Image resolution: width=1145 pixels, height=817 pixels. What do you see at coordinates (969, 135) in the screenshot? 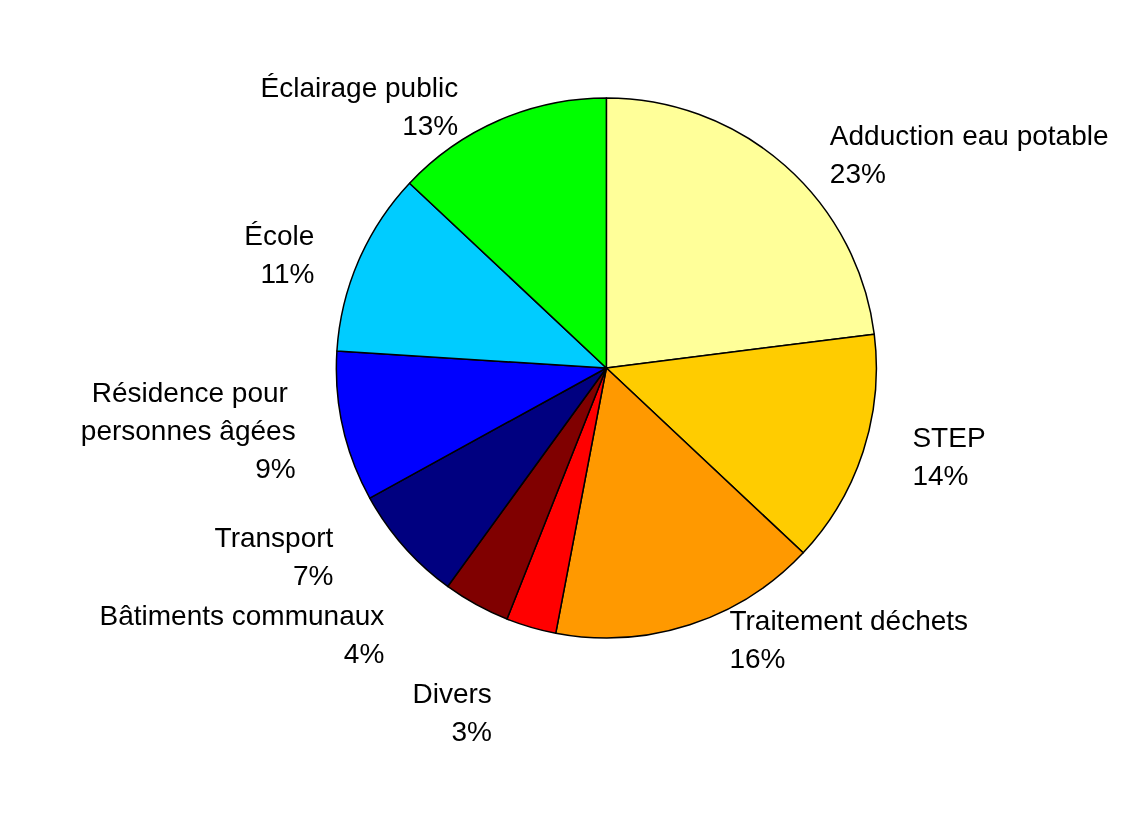
I see `slice-label: Adduction eau potable` at bounding box center [969, 135].